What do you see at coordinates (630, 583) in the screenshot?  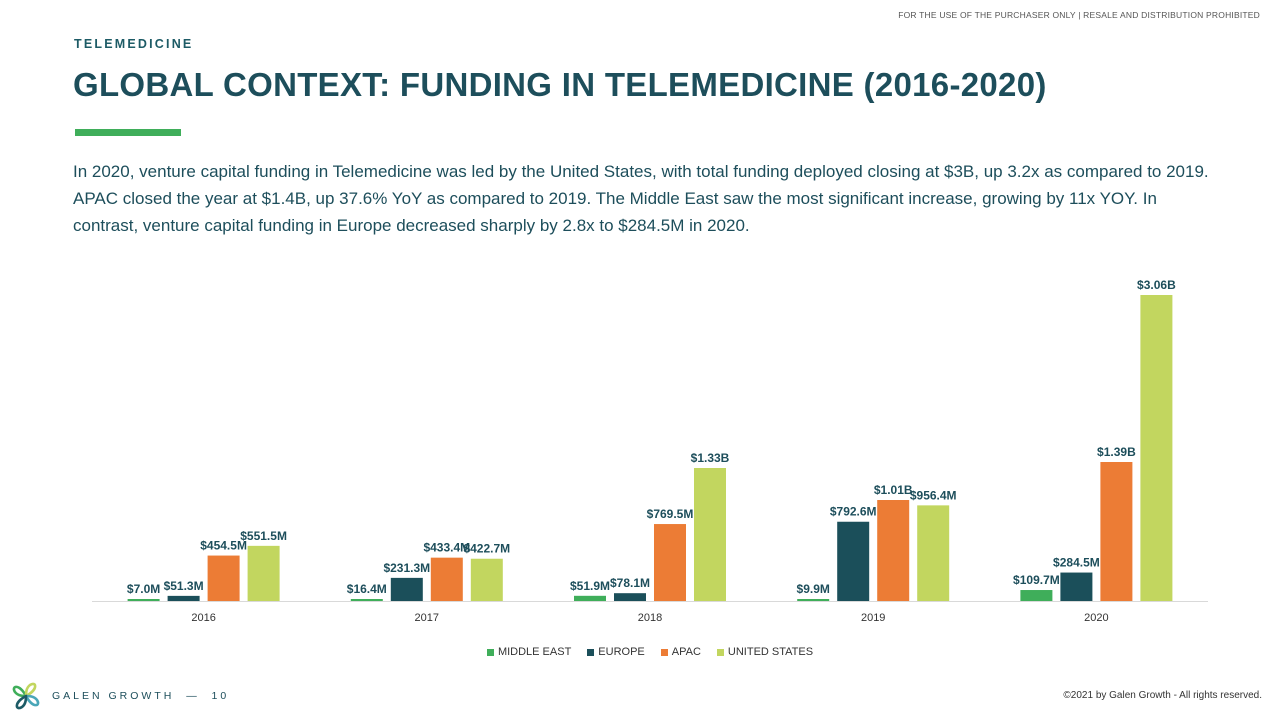 I see `data-label-europe-2018: $78.1M` at bounding box center [630, 583].